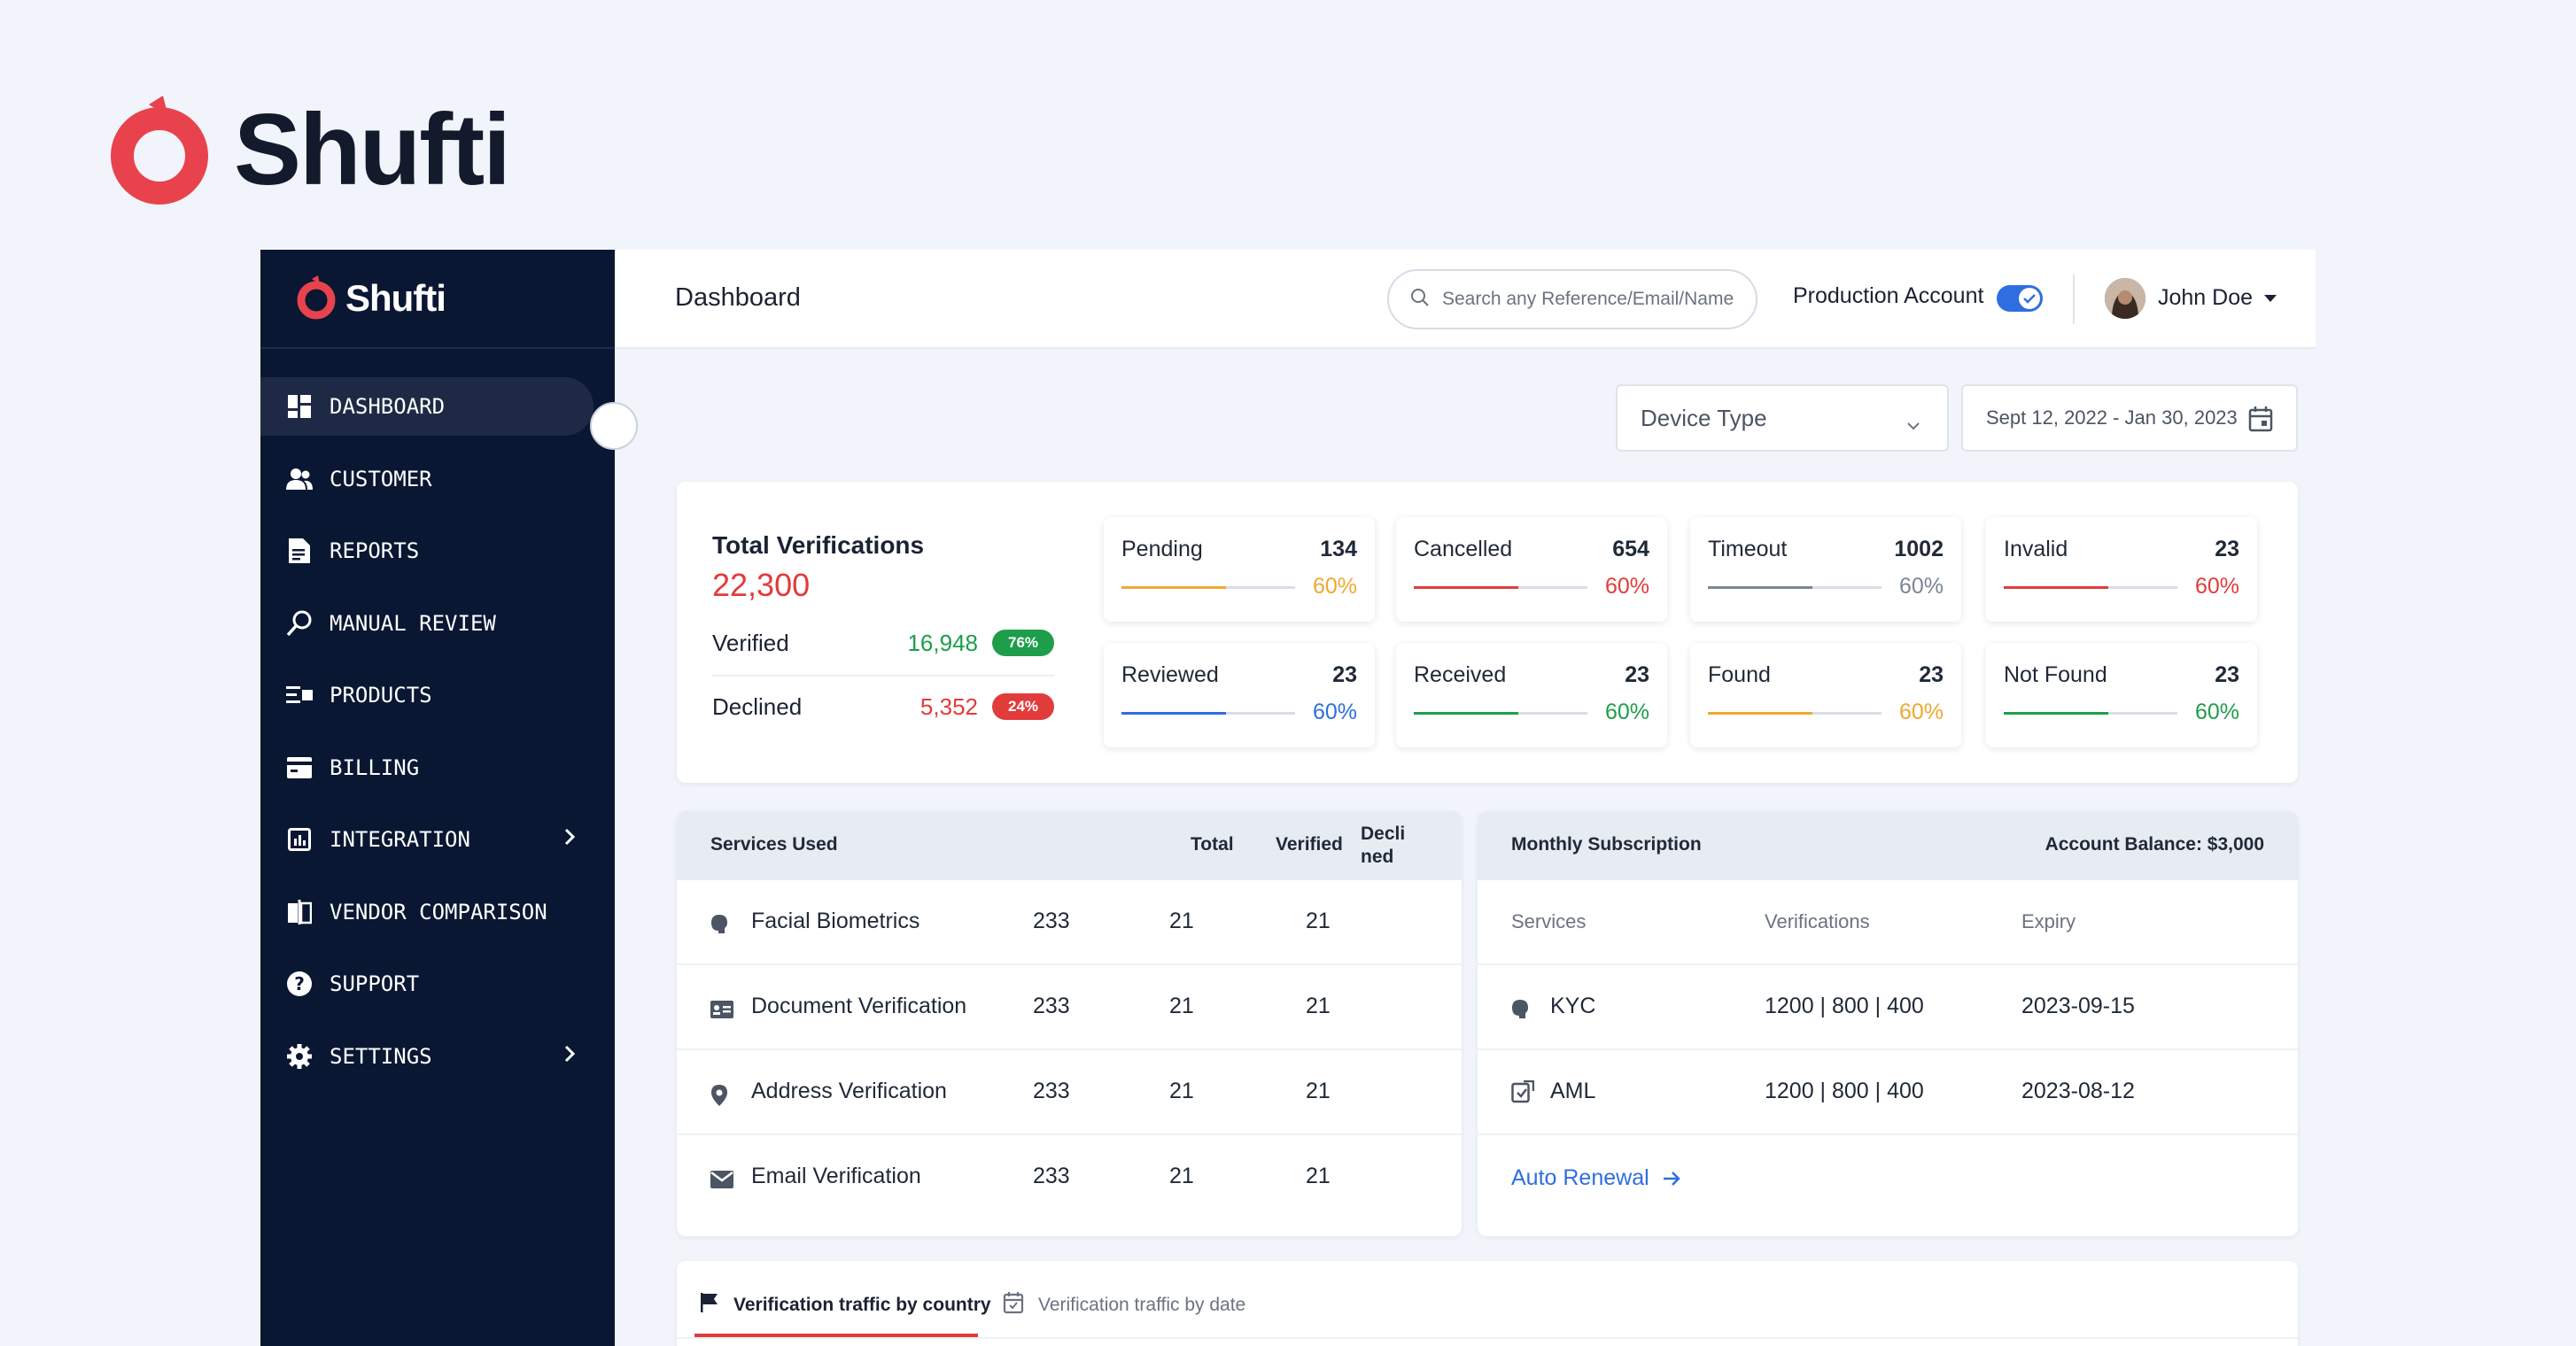 The height and width of the screenshot is (1346, 2576). What do you see at coordinates (427, 623) in the screenshot?
I see `sidebar-item-manual-review: MANUAL REVIEW` at bounding box center [427, 623].